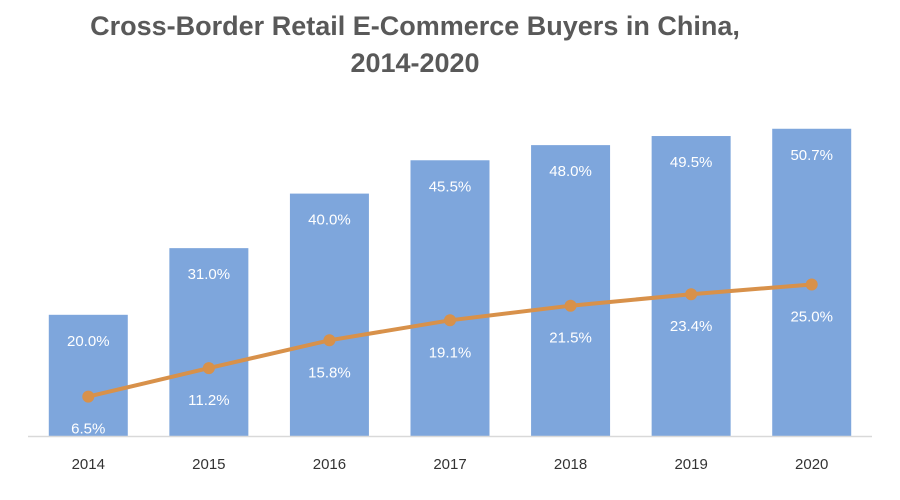  Describe the element at coordinates (329, 464) in the screenshot. I see `x-tick-label-2016: 2016` at that location.